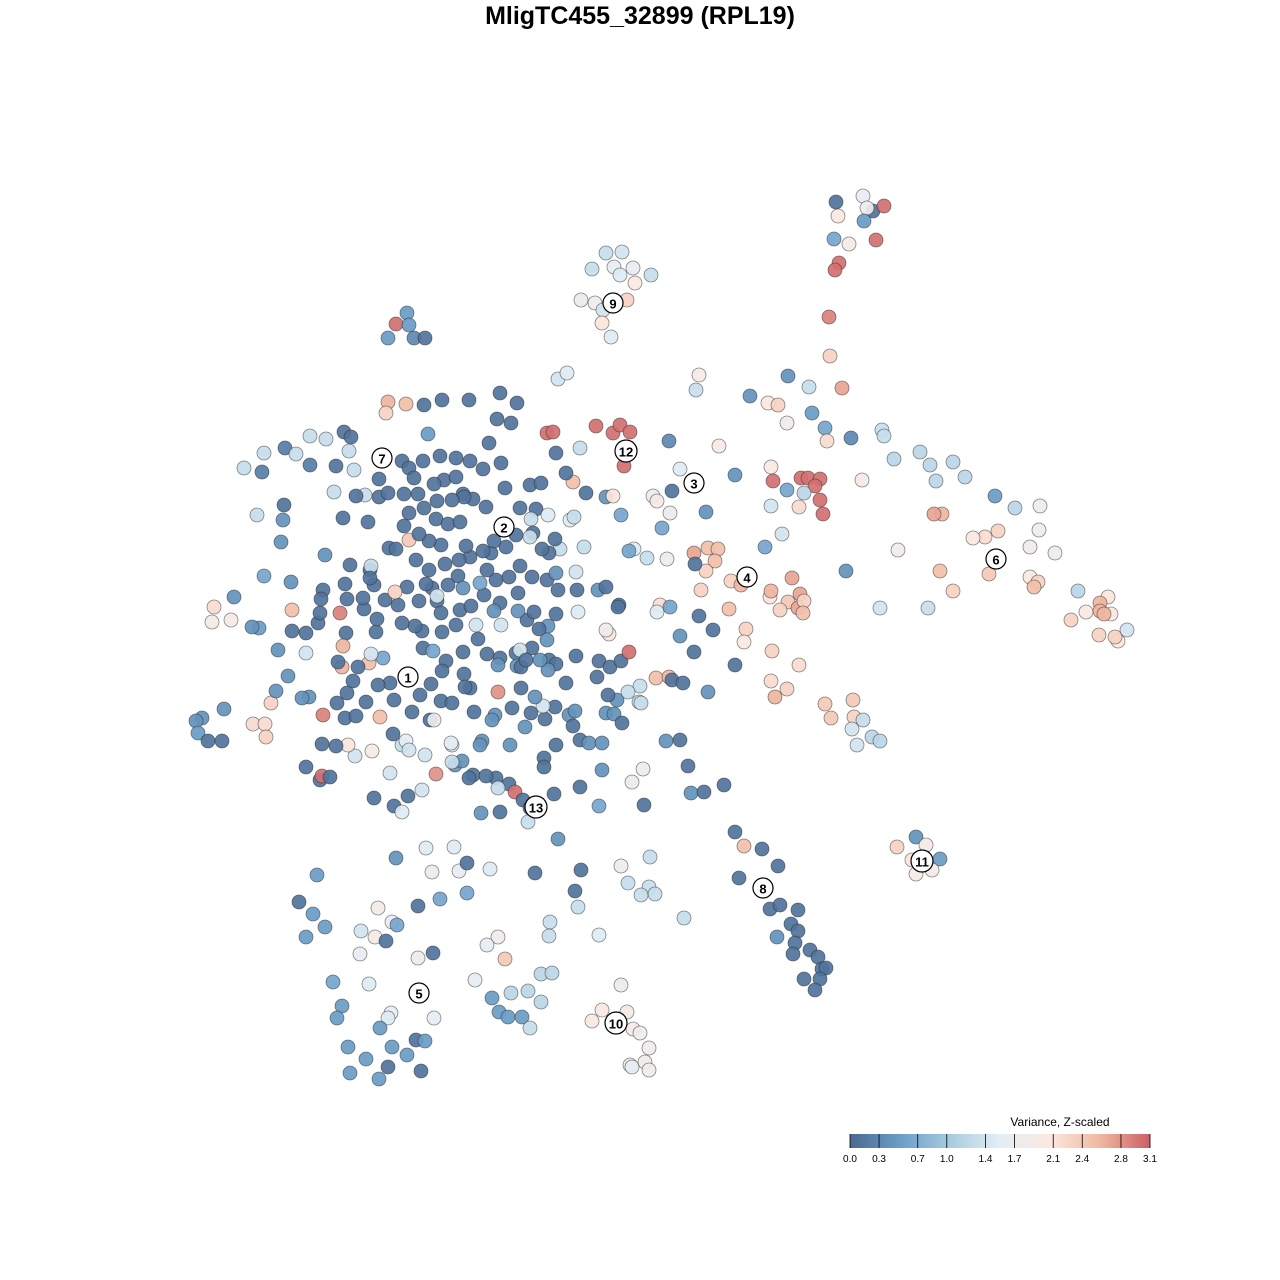  What do you see at coordinates (1015, 1159) in the screenshot?
I see `legend-tick-label: 1.7` at bounding box center [1015, 1159].